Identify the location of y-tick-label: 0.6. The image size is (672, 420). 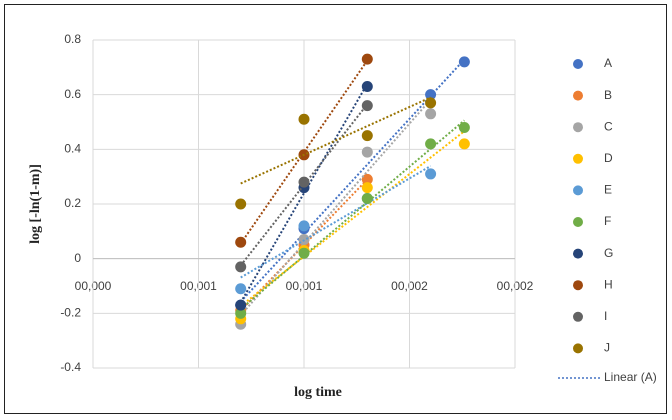
(72, 94).